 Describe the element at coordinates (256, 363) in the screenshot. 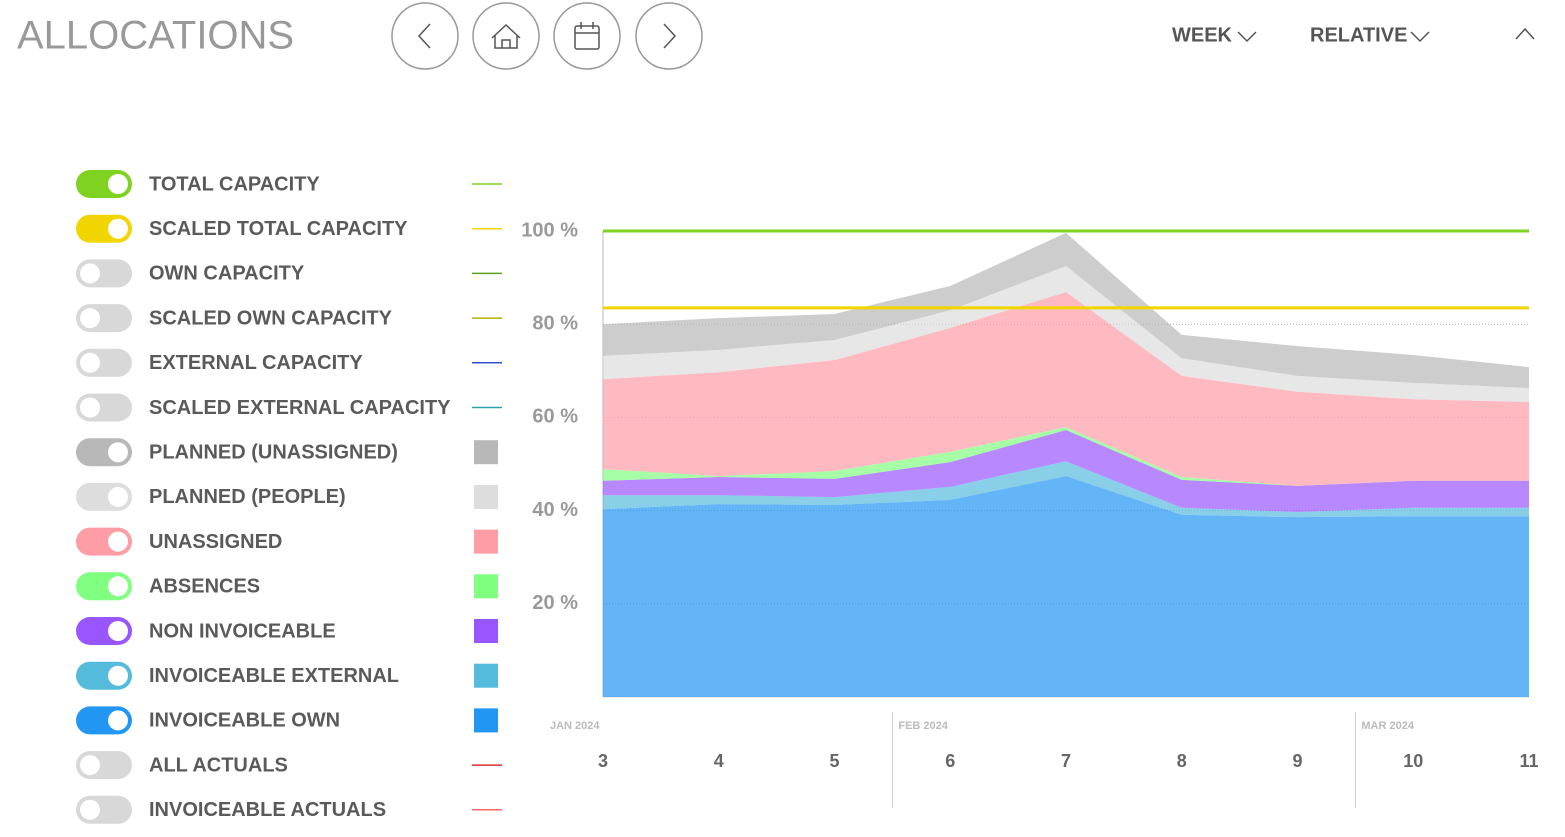

I see `legend-label: EXTERNAL CAPACITY` at that location.